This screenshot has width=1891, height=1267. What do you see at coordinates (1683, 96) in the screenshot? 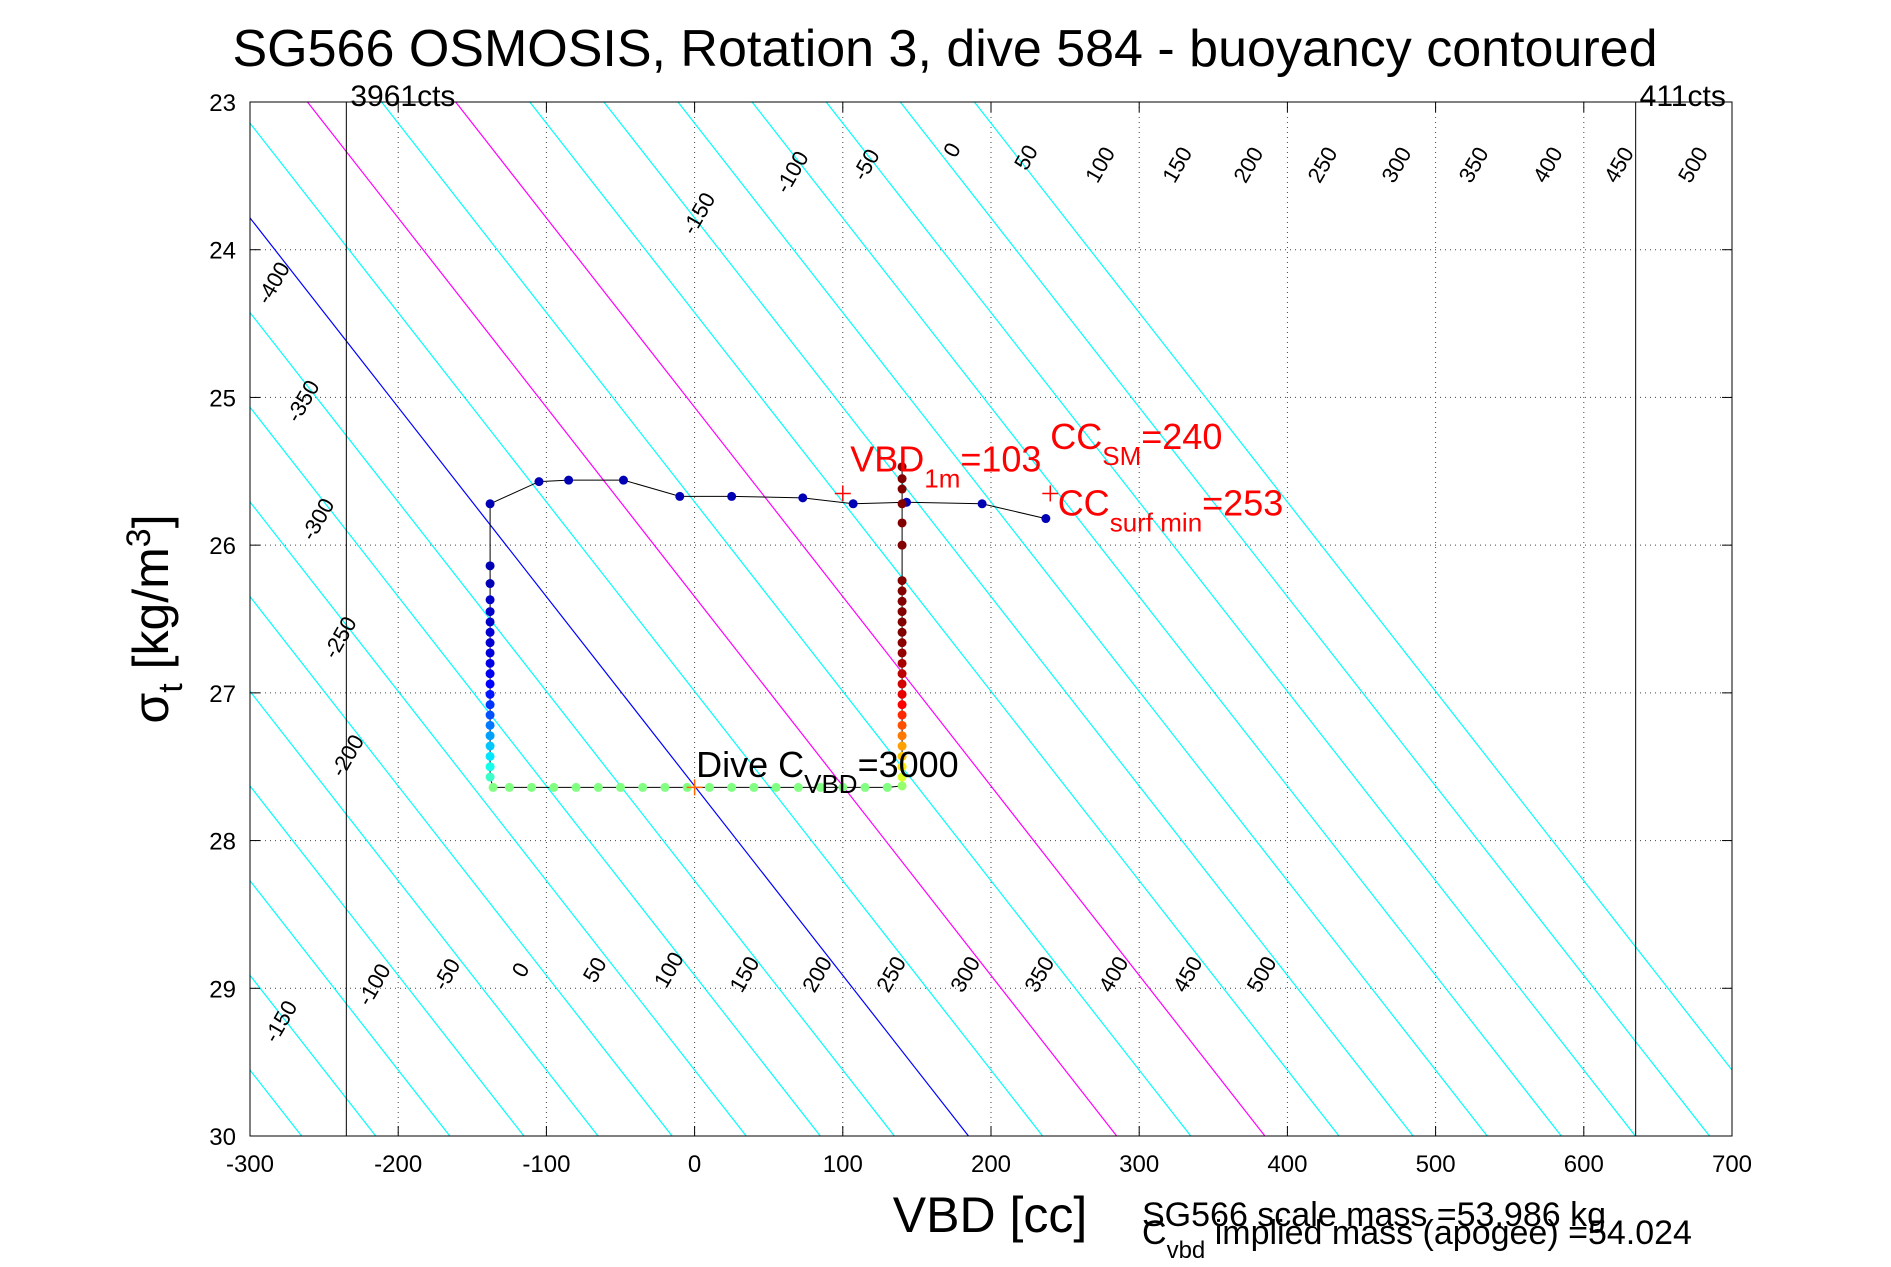
I see `vbd-limit-label: 411cts` at bounding box center [1683, 96].